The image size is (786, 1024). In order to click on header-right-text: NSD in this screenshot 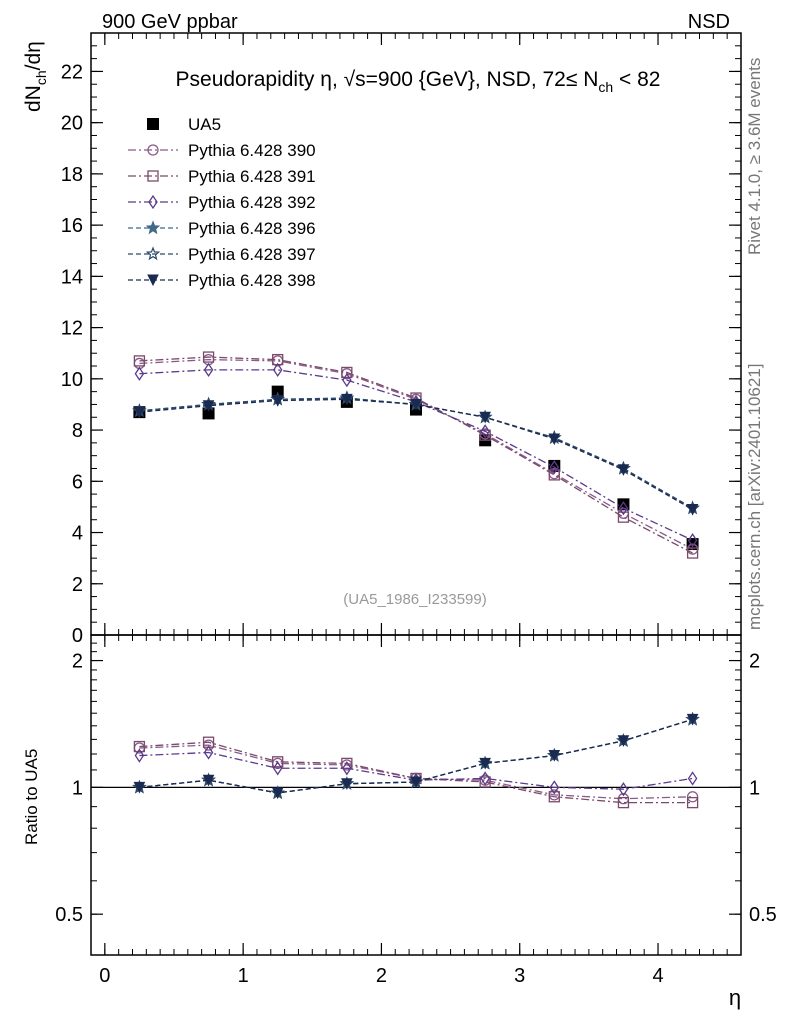, I will do `click(709, 22)`.